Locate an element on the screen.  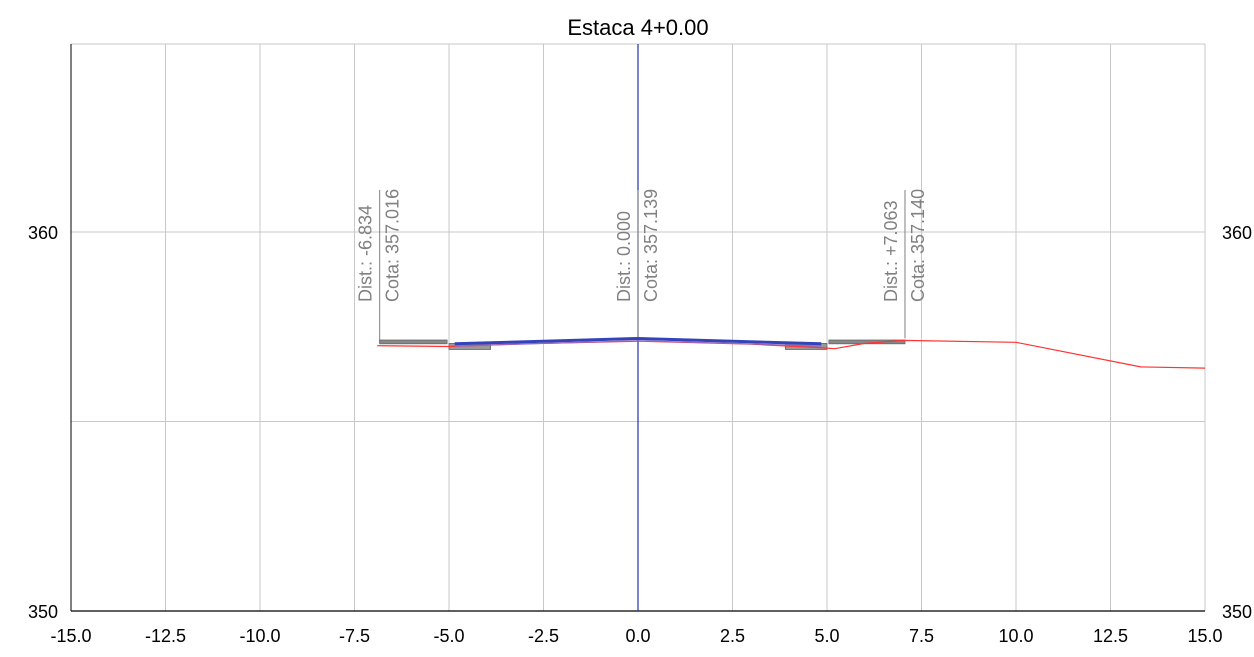
x-tick-label: -7.5 is located at coordinates (354, 636).